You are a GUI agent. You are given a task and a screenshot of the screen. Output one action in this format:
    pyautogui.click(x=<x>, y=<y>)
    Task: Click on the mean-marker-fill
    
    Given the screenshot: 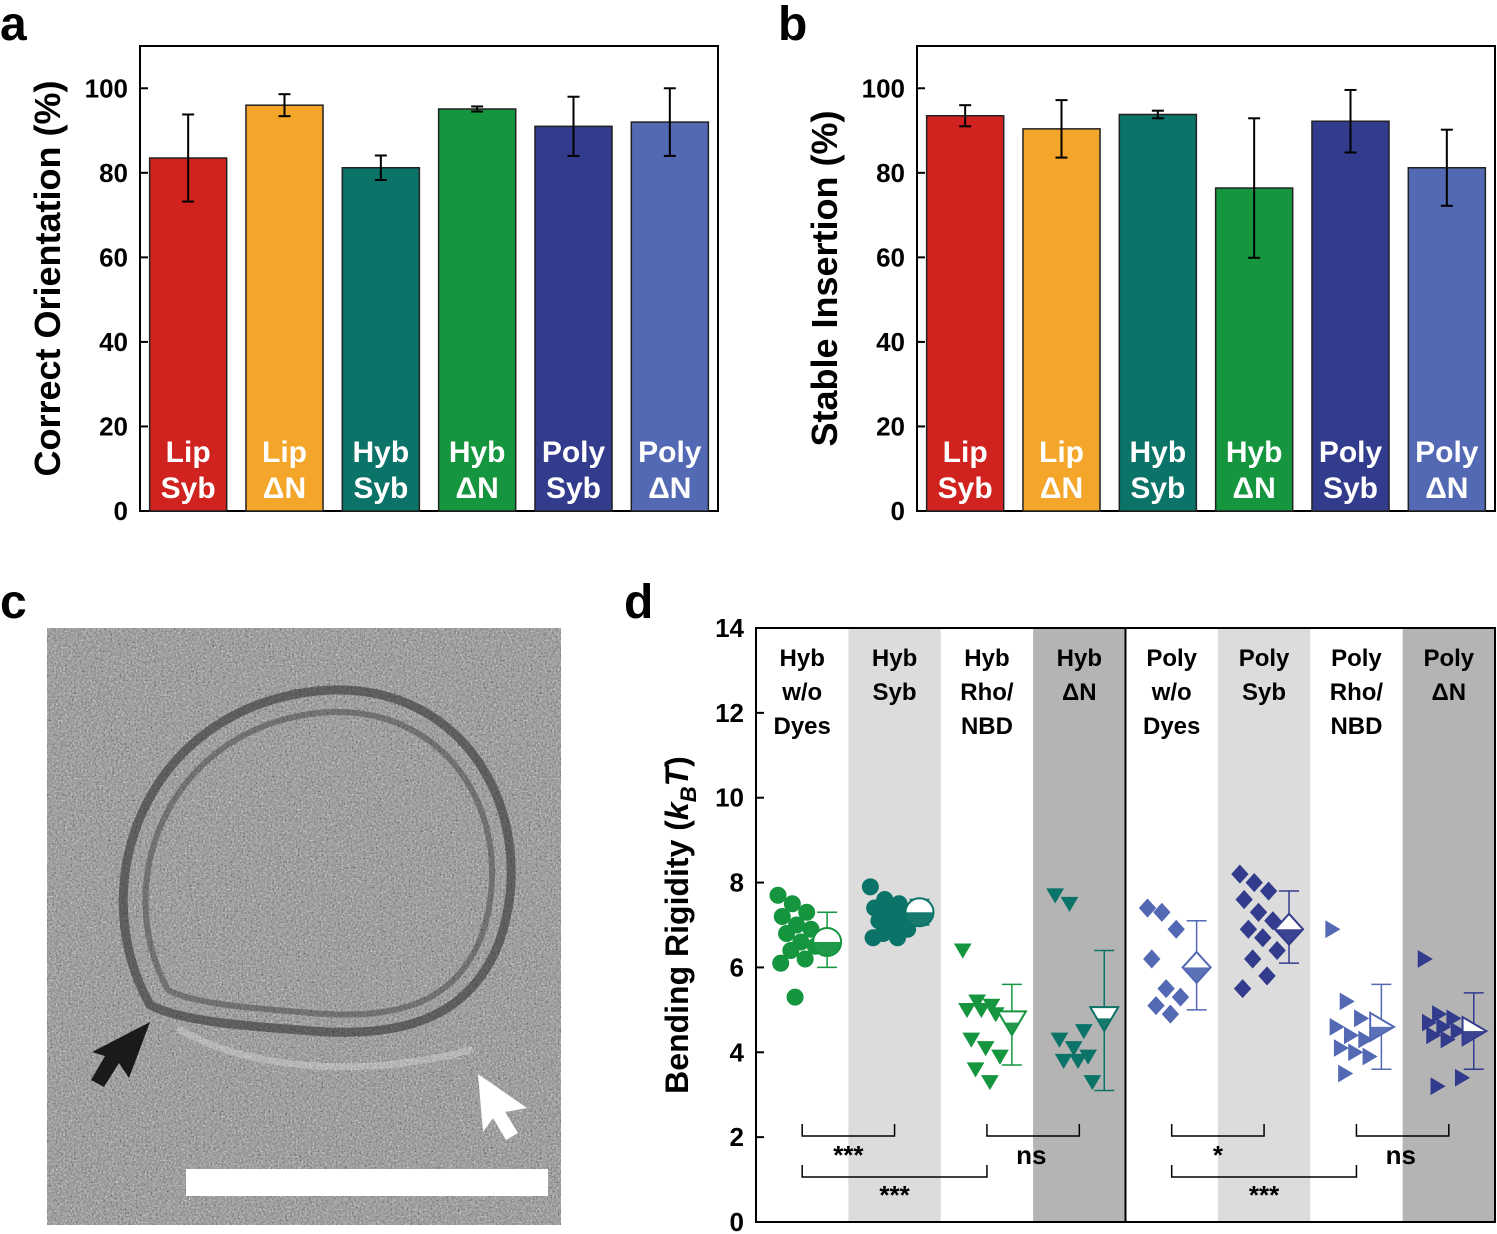 What is the action you would take?
    pyautogui.click(x=827, y=948)
    